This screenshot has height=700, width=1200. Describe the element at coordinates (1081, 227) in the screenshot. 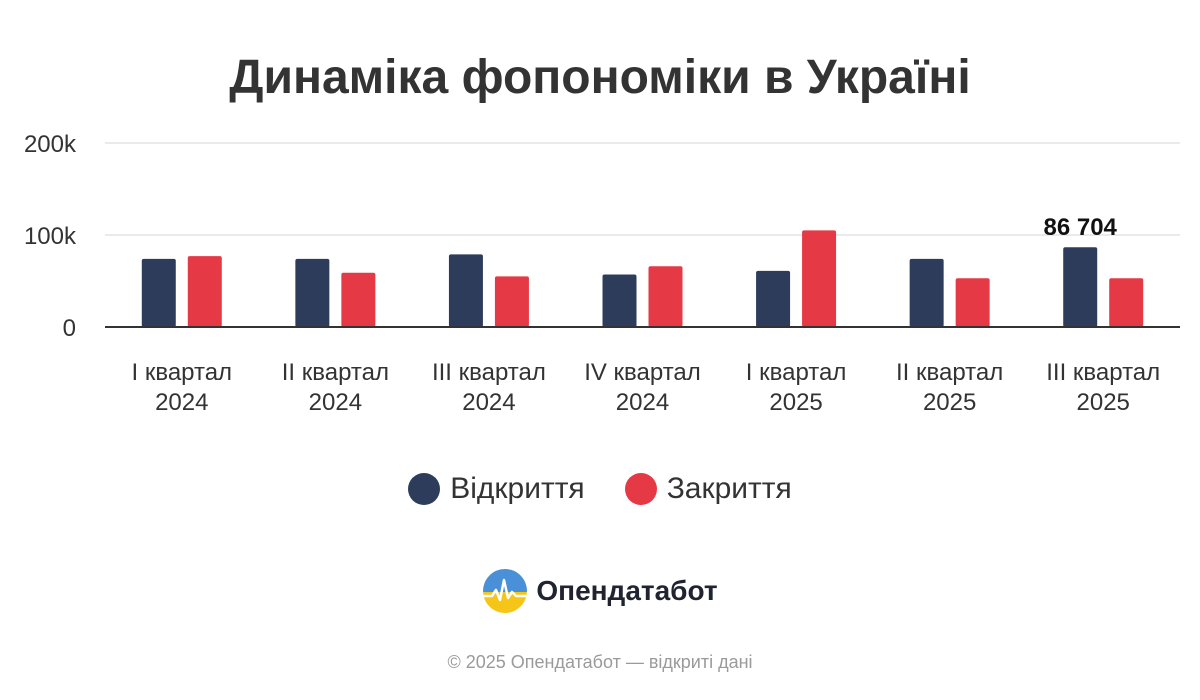

I see `data-label: 86 704` at that location.